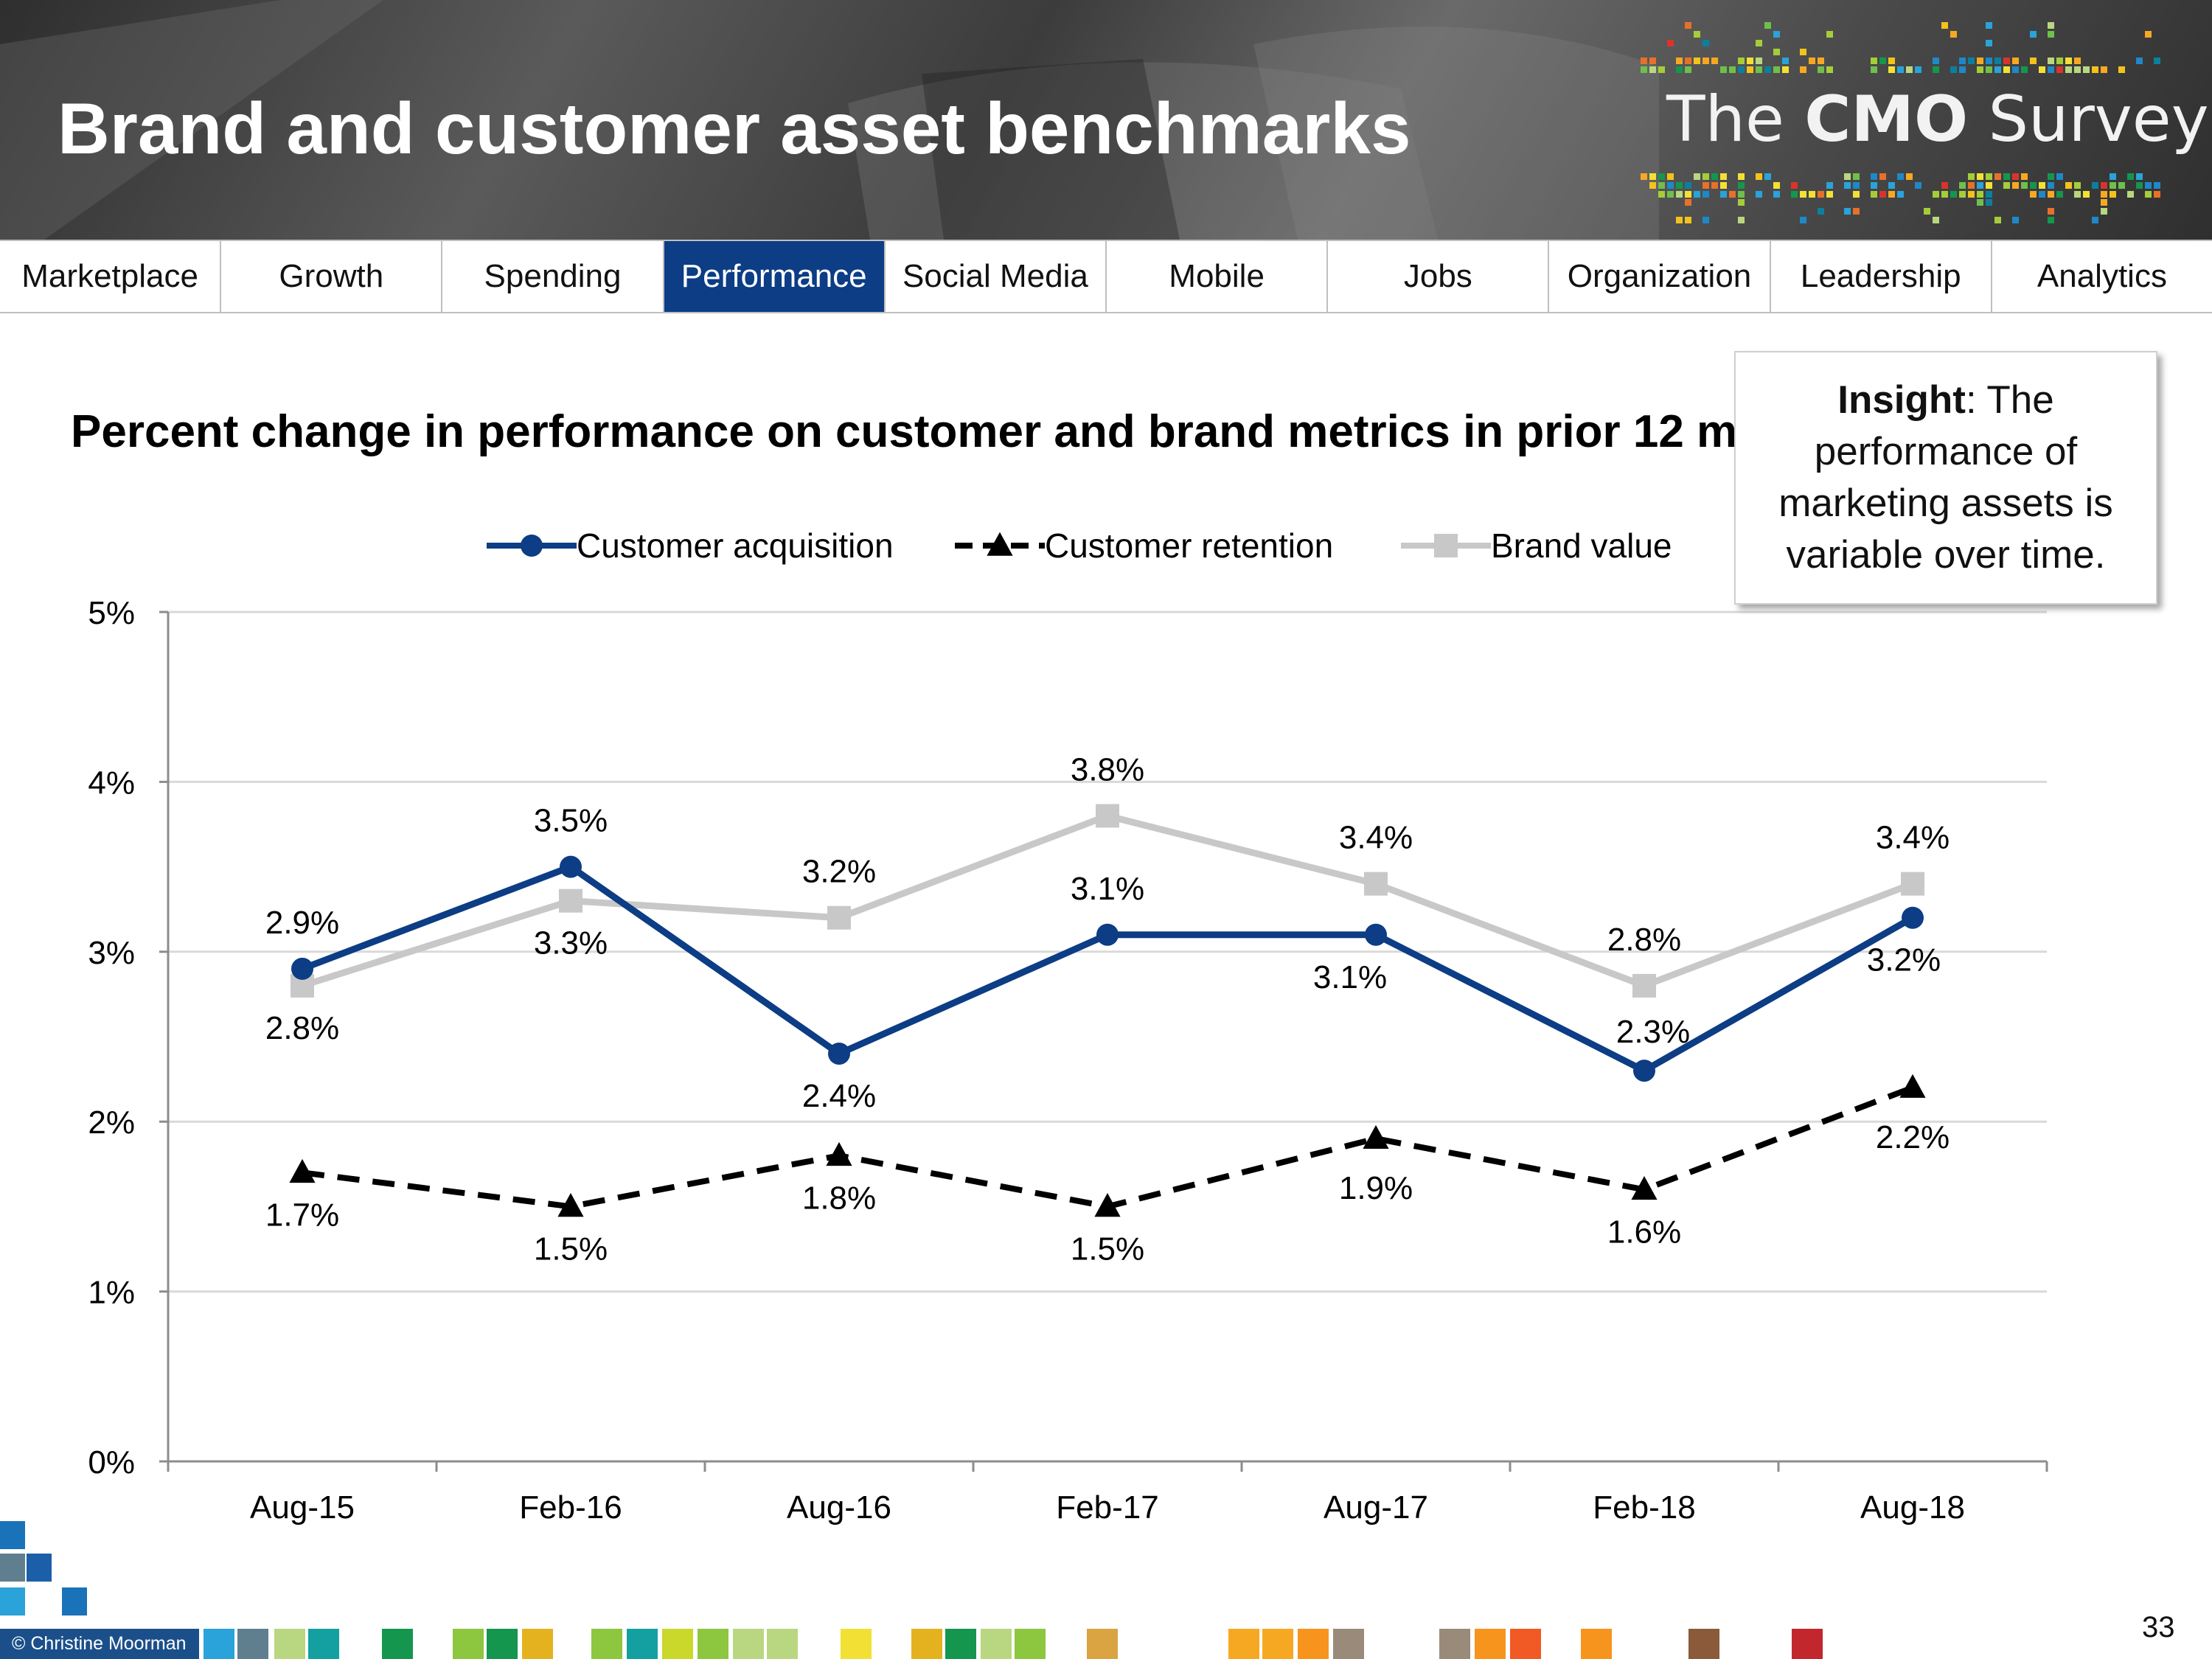 The image size is (2212, 1659). What do you see at coordinates (996, 276) in the screenshot?
I see `tab-social-media: Social Media` at bounding box center [996, 276].